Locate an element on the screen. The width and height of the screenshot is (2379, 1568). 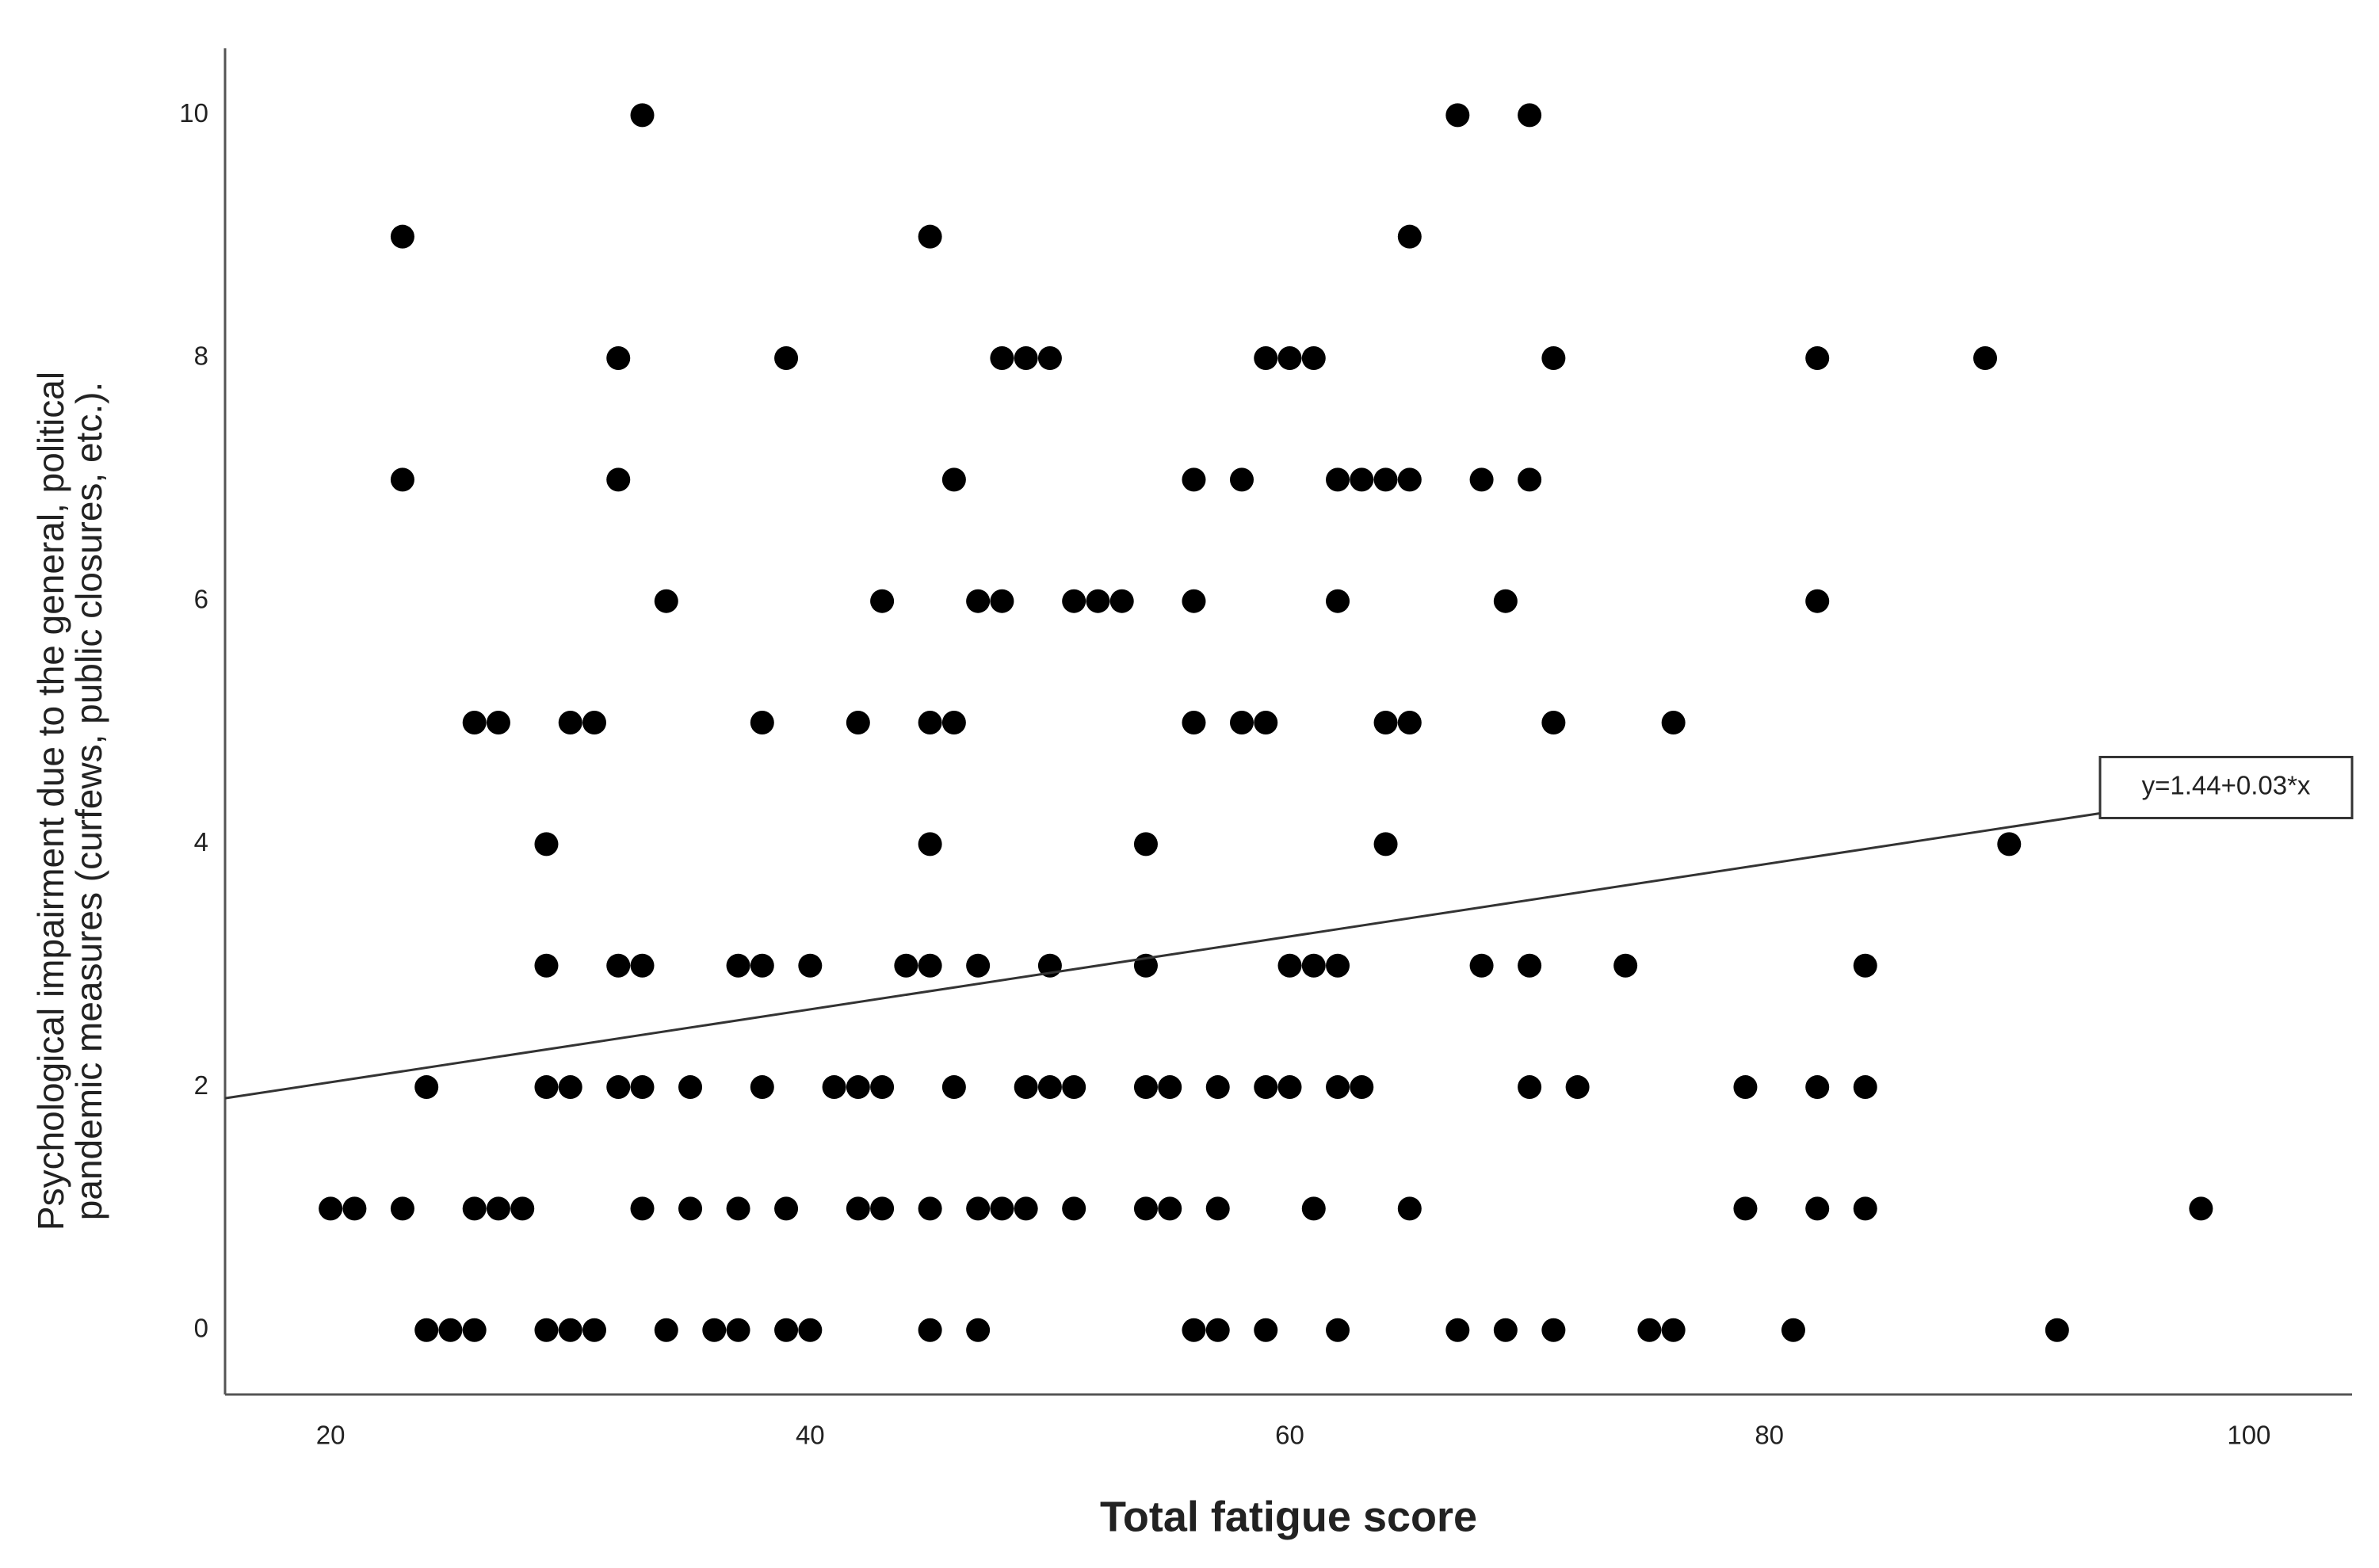
x-tick-label: 80 is located at coordinates (1769, 1435).